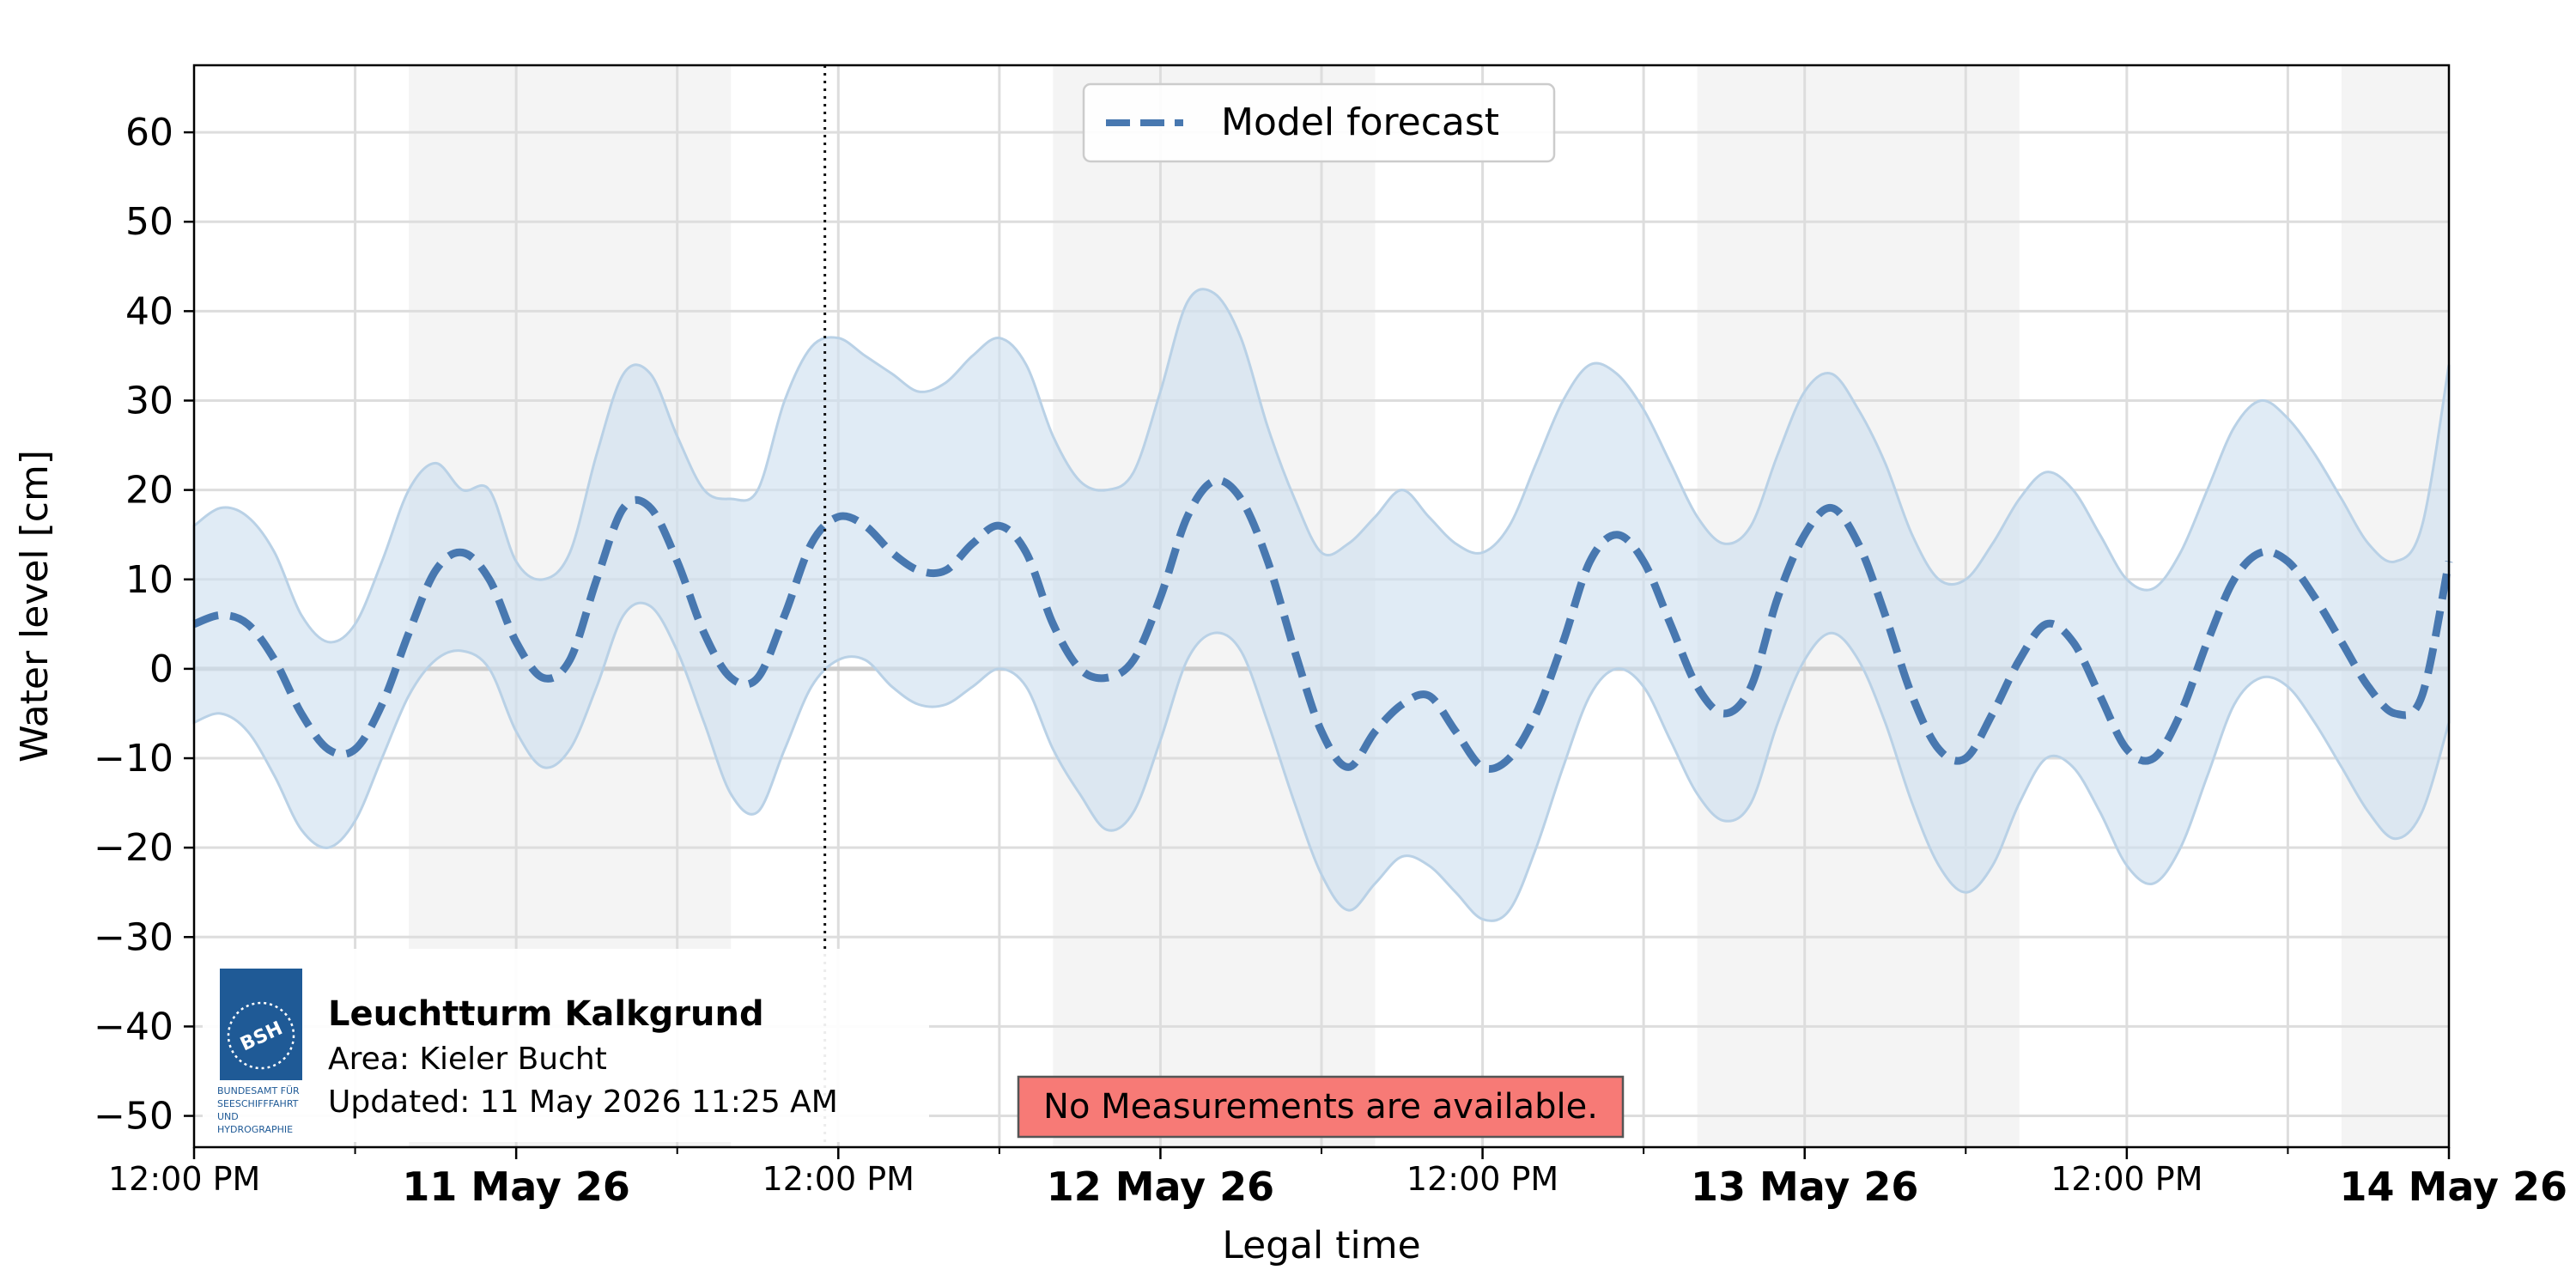 The width and height of the screenshot is (2576, 1288). Describe the element at coordinates (133, 937) in the screenshot. I see `y-tick-label: −30` at that location.